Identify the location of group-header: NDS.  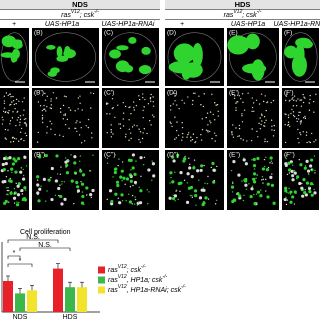
(80, 4).